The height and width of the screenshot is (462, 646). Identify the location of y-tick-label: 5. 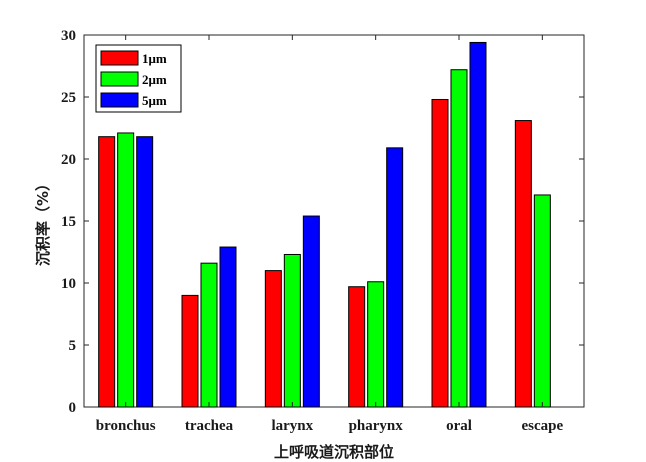
(73, 346).